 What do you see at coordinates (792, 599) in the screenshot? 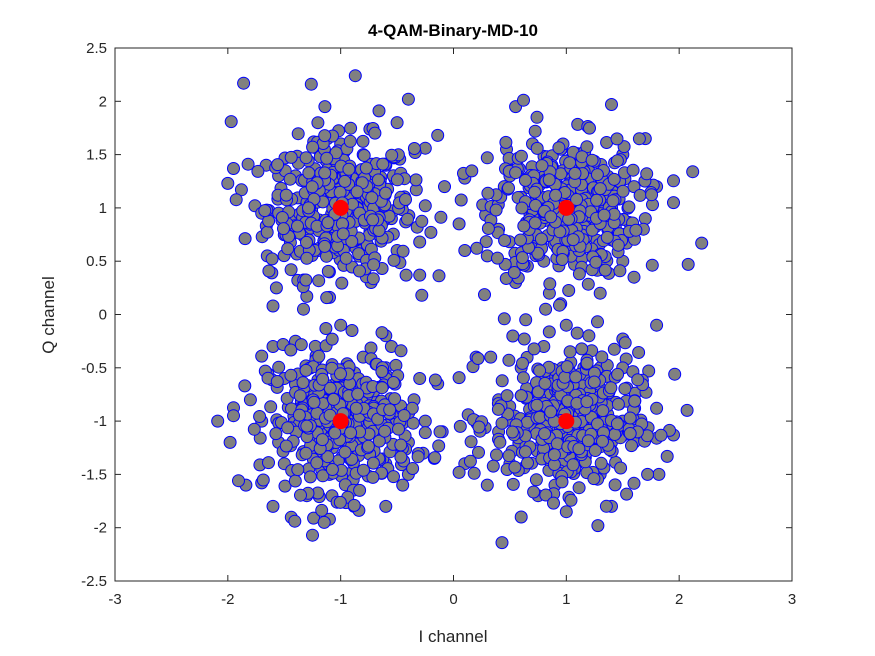
I see `x-tick-label: 3` at bounding box center [792, 599].